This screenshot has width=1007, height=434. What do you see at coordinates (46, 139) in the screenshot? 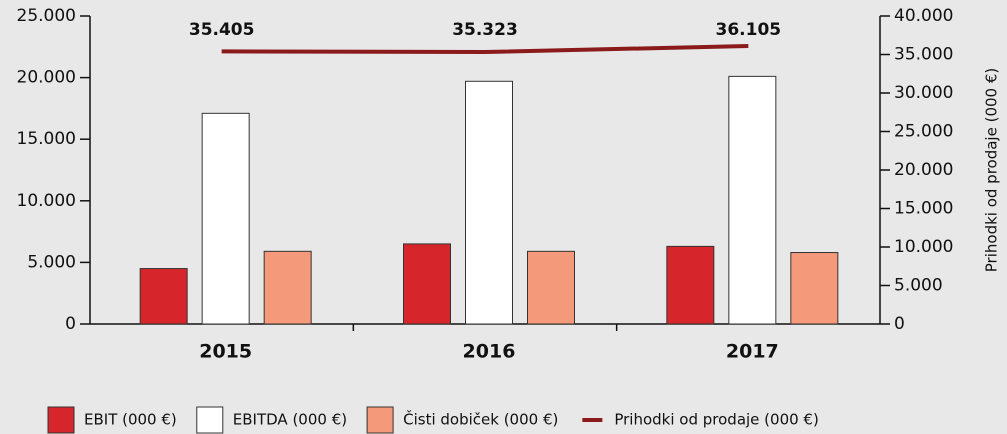
I see `y-tick-label: 15.000` at bounding box center [46, 139].